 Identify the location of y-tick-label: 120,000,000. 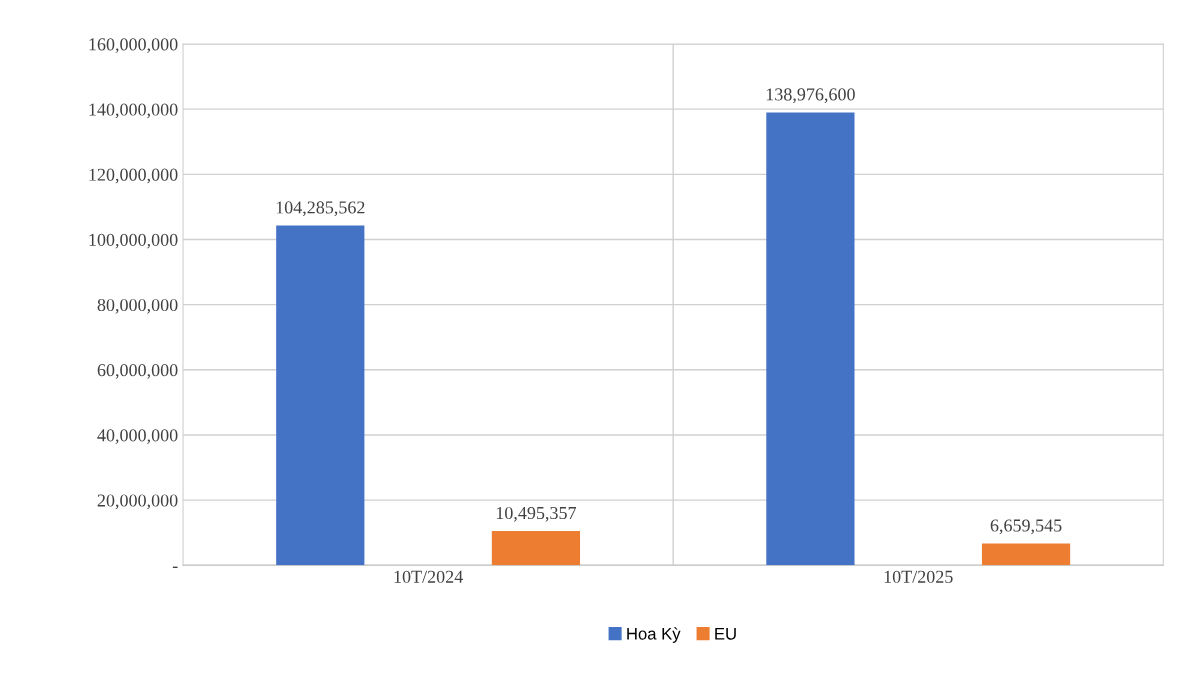
(133, 176).